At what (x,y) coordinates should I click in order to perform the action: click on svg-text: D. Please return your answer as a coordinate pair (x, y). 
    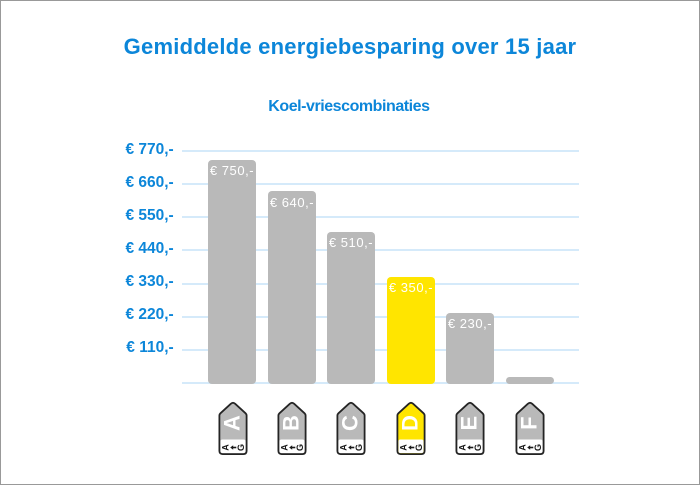
    Looking at the image, I should click on (409, 423).